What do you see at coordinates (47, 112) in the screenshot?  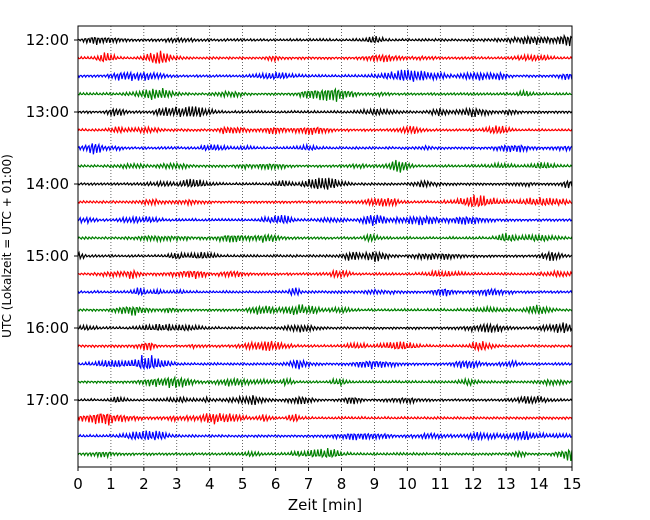 I see `y-tick-label: 13:00` at bounding box center [47, 112].